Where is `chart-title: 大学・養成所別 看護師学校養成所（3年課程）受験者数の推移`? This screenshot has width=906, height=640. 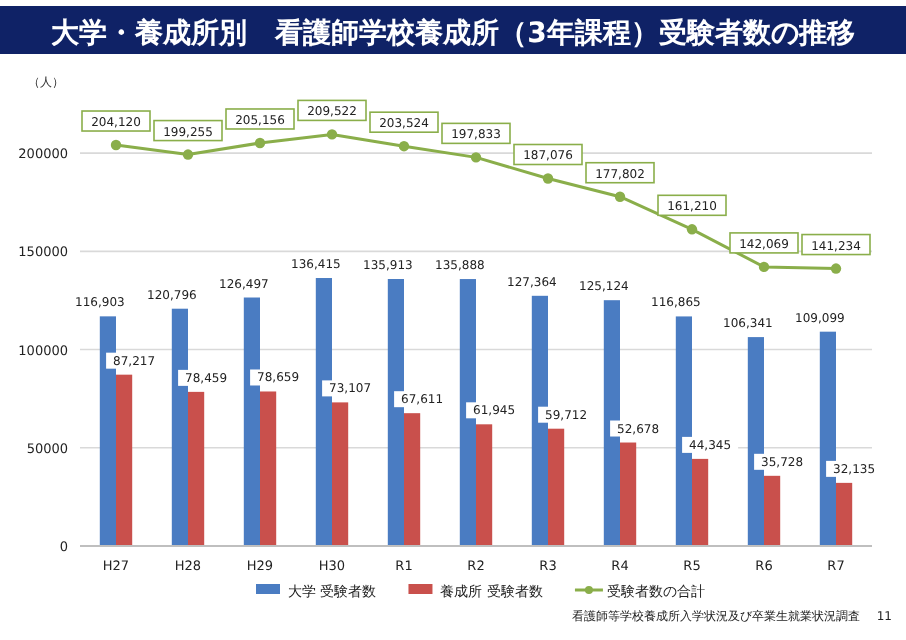
chart-title: 大学・養成所別 看護師学校養成所（3年課程）受験者数の推移 is located at coordinates (453, 33).